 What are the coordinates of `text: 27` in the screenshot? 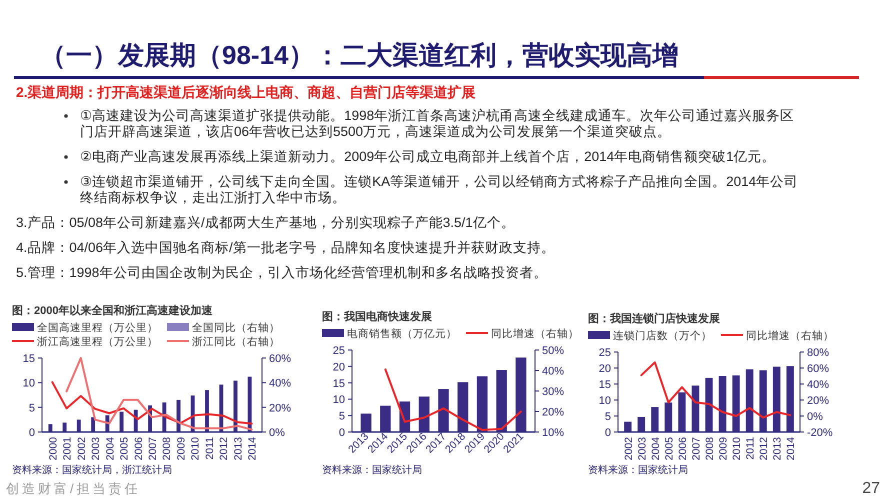 It's located at (871, 488).